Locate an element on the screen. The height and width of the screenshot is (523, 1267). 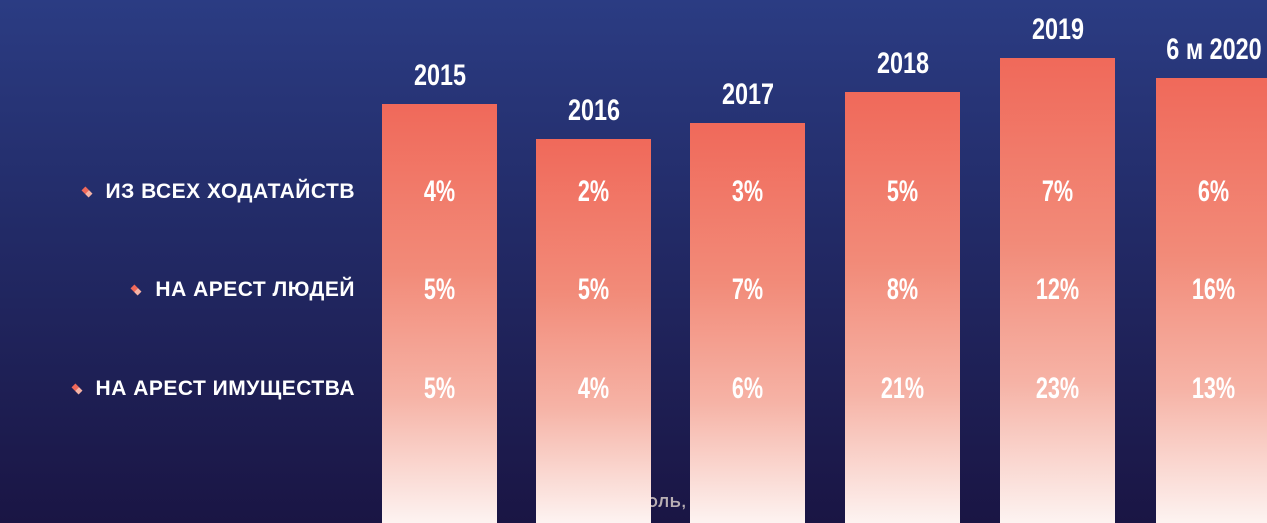
cell-value: 2% is located at coordinates (593, 191).